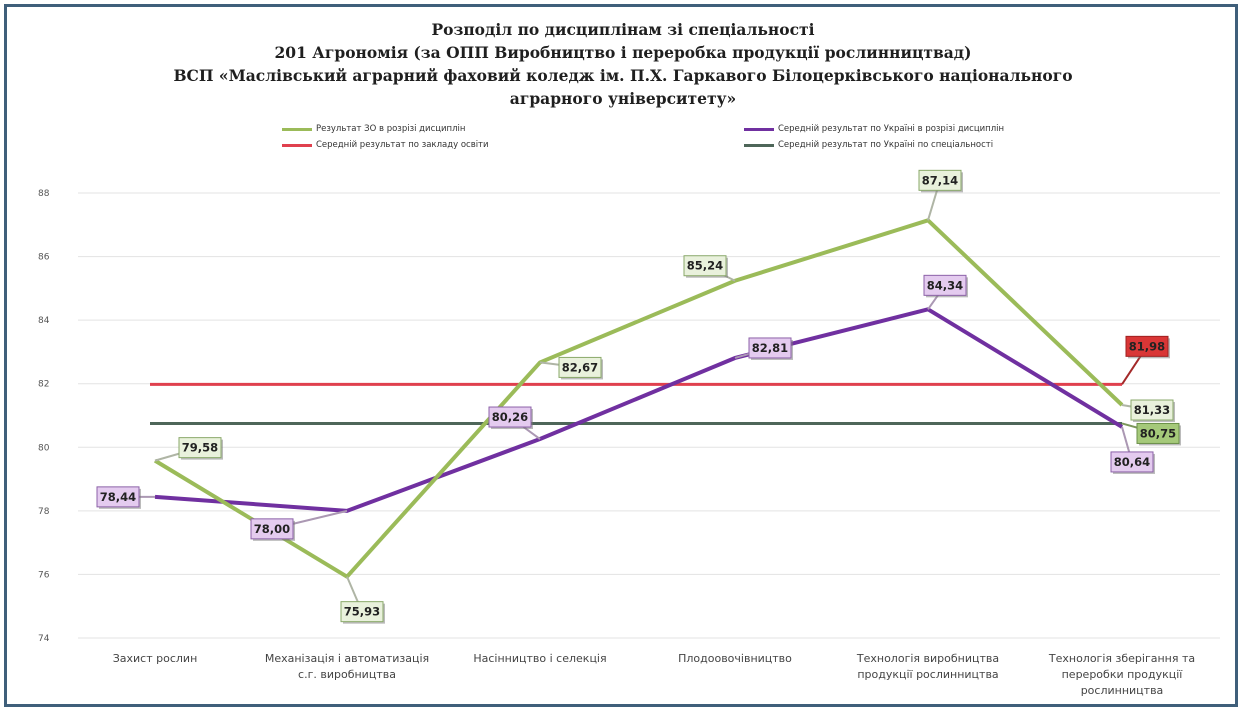  What do you see at coordinates (539, 658) in the screenshot?
I see `x-tick-label: Насінництво і селекція` at bounding box center [539, 658].